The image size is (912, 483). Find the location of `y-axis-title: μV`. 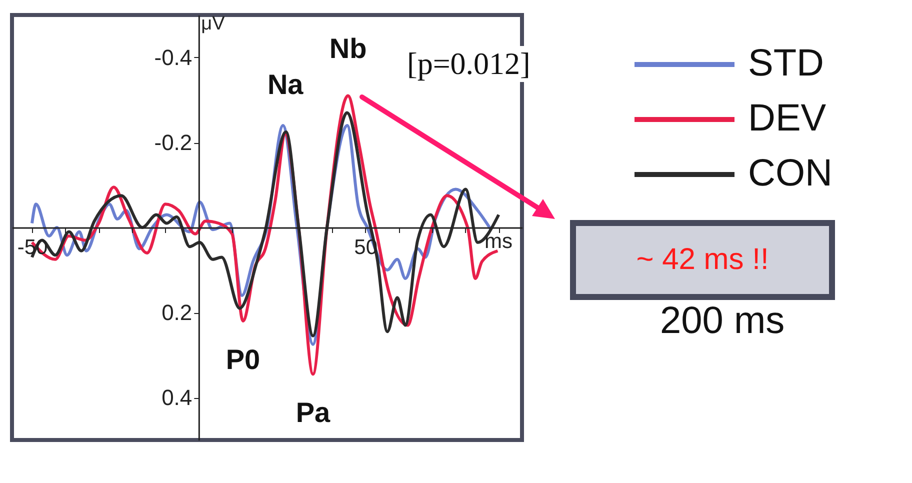

y-axis-title: μV is located at coordinates (213, 24).